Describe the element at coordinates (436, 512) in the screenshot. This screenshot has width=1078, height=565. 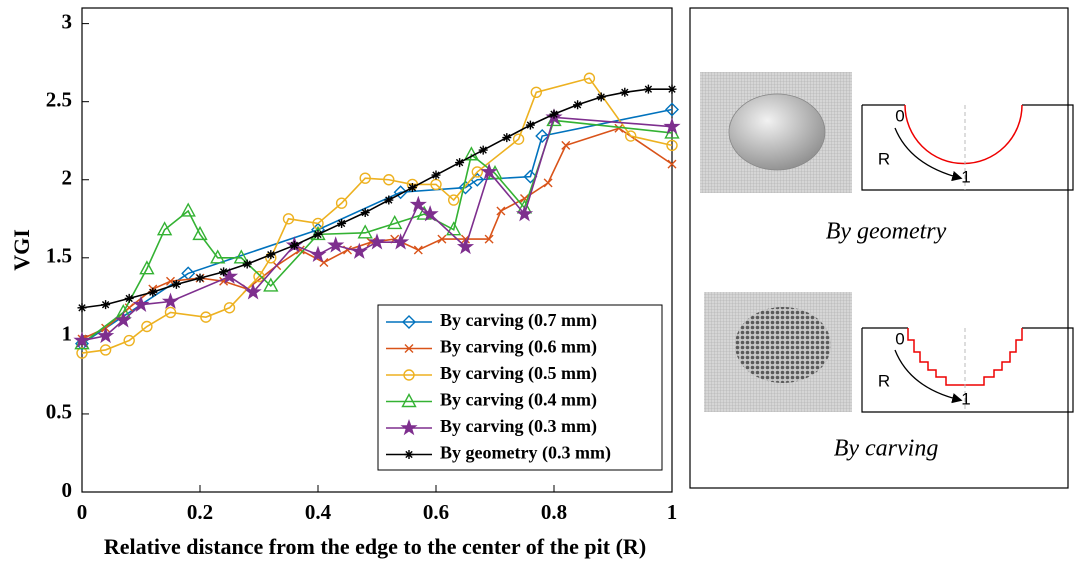
I see `x-tick-label: 0.6` at that location.